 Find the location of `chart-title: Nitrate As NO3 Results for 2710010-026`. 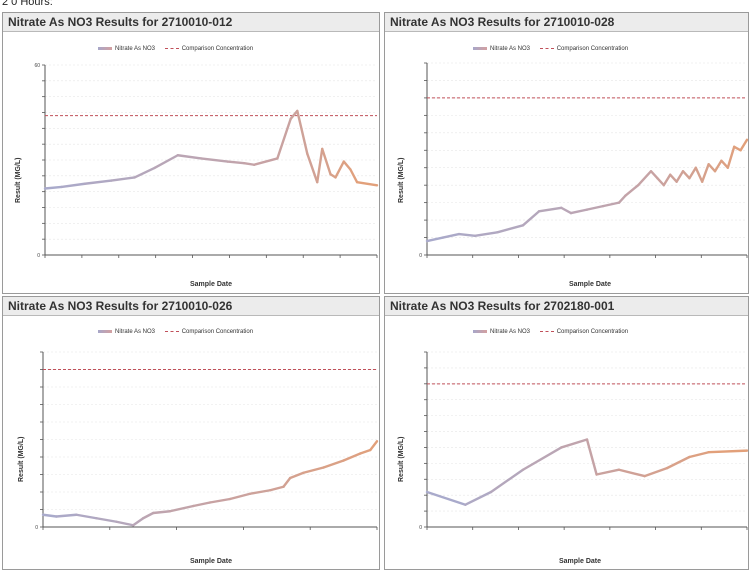

chart-title: Nitrate As NO3 Results for 2710010-026 is located at coordinates (191, 306).